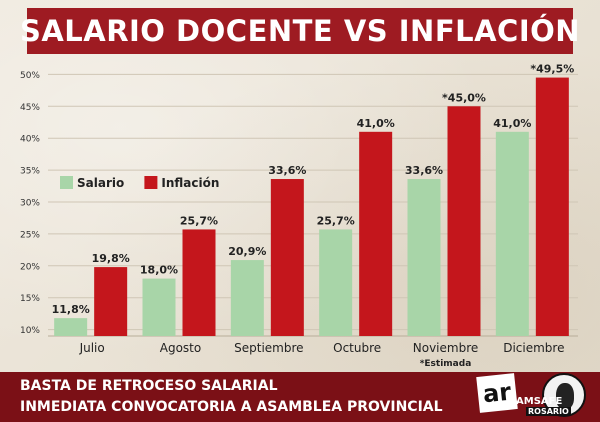 Image resolution: width=600 pixels, height=422 pixels. I want to click on amsafe-logo: ar AMSAFE ROSARIO, so click(536, 397).